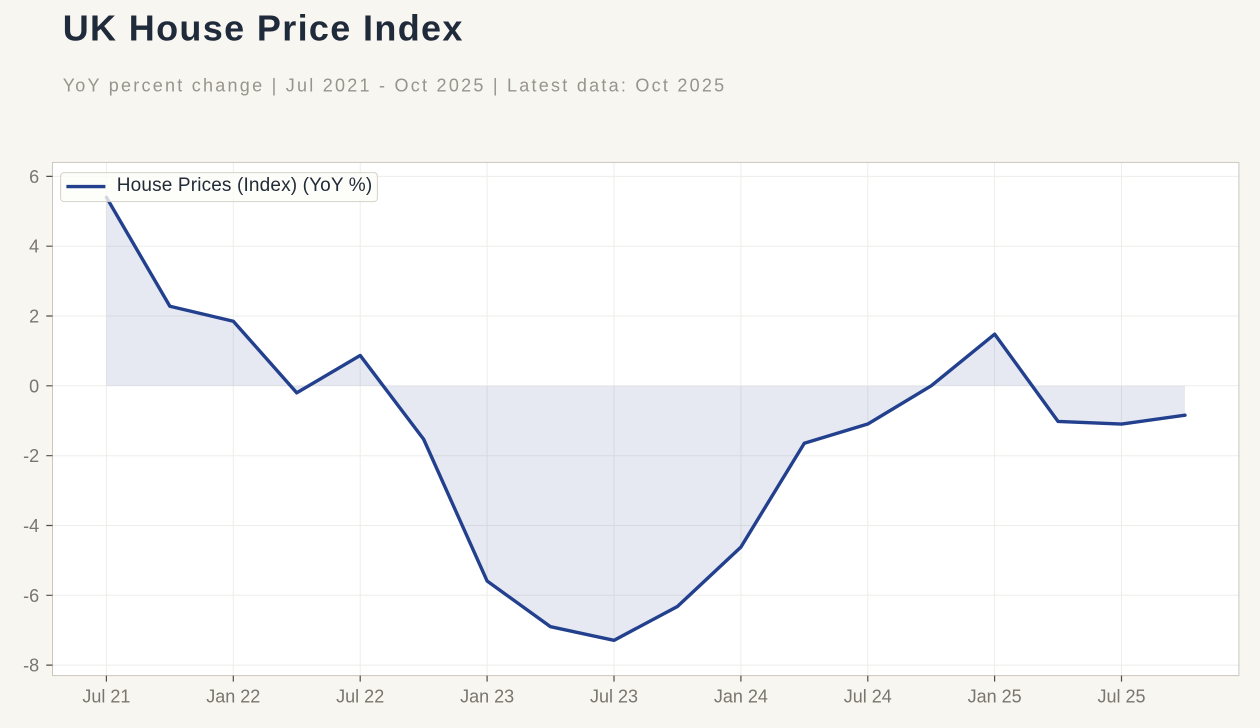 The width and height of the screenshot is (1260, 728). I want to click on svg-text: Jan 22, so click(233, 697).